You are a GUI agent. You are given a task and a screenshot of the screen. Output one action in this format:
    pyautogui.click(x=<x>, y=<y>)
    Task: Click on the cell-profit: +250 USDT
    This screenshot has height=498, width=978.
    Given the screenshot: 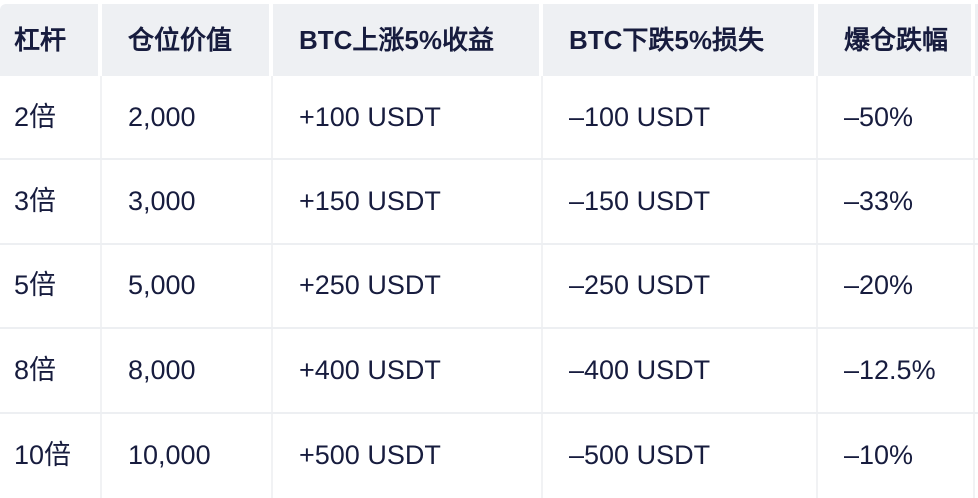 What is the action you would take?
    pyautogui.click(x=408, y=286)
    